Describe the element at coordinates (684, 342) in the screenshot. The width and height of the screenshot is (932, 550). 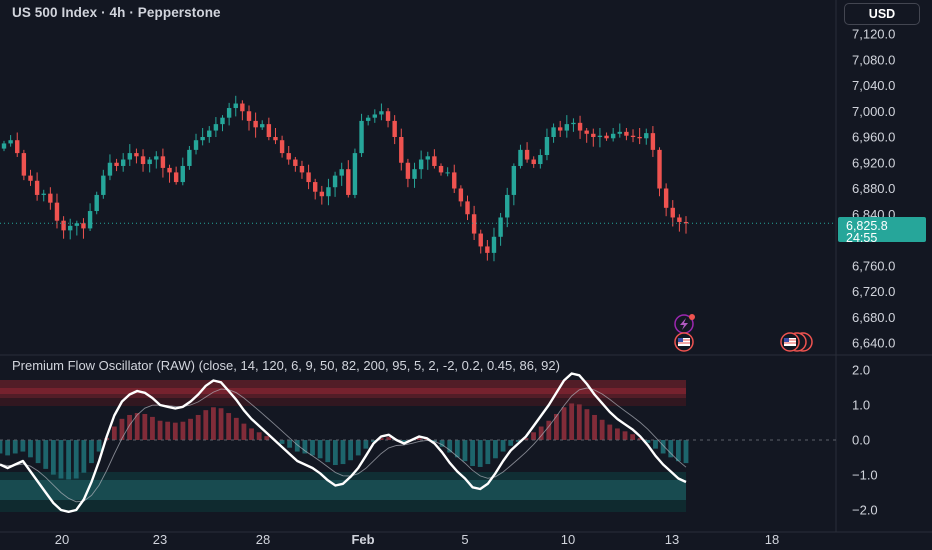
I see `us-flag-event-icon` at that location.